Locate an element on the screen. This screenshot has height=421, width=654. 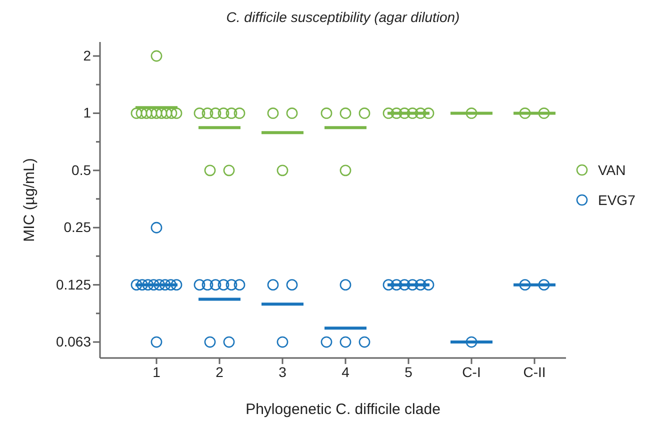
y-tick-label: 0.125 is located at coordinates (74, 284).